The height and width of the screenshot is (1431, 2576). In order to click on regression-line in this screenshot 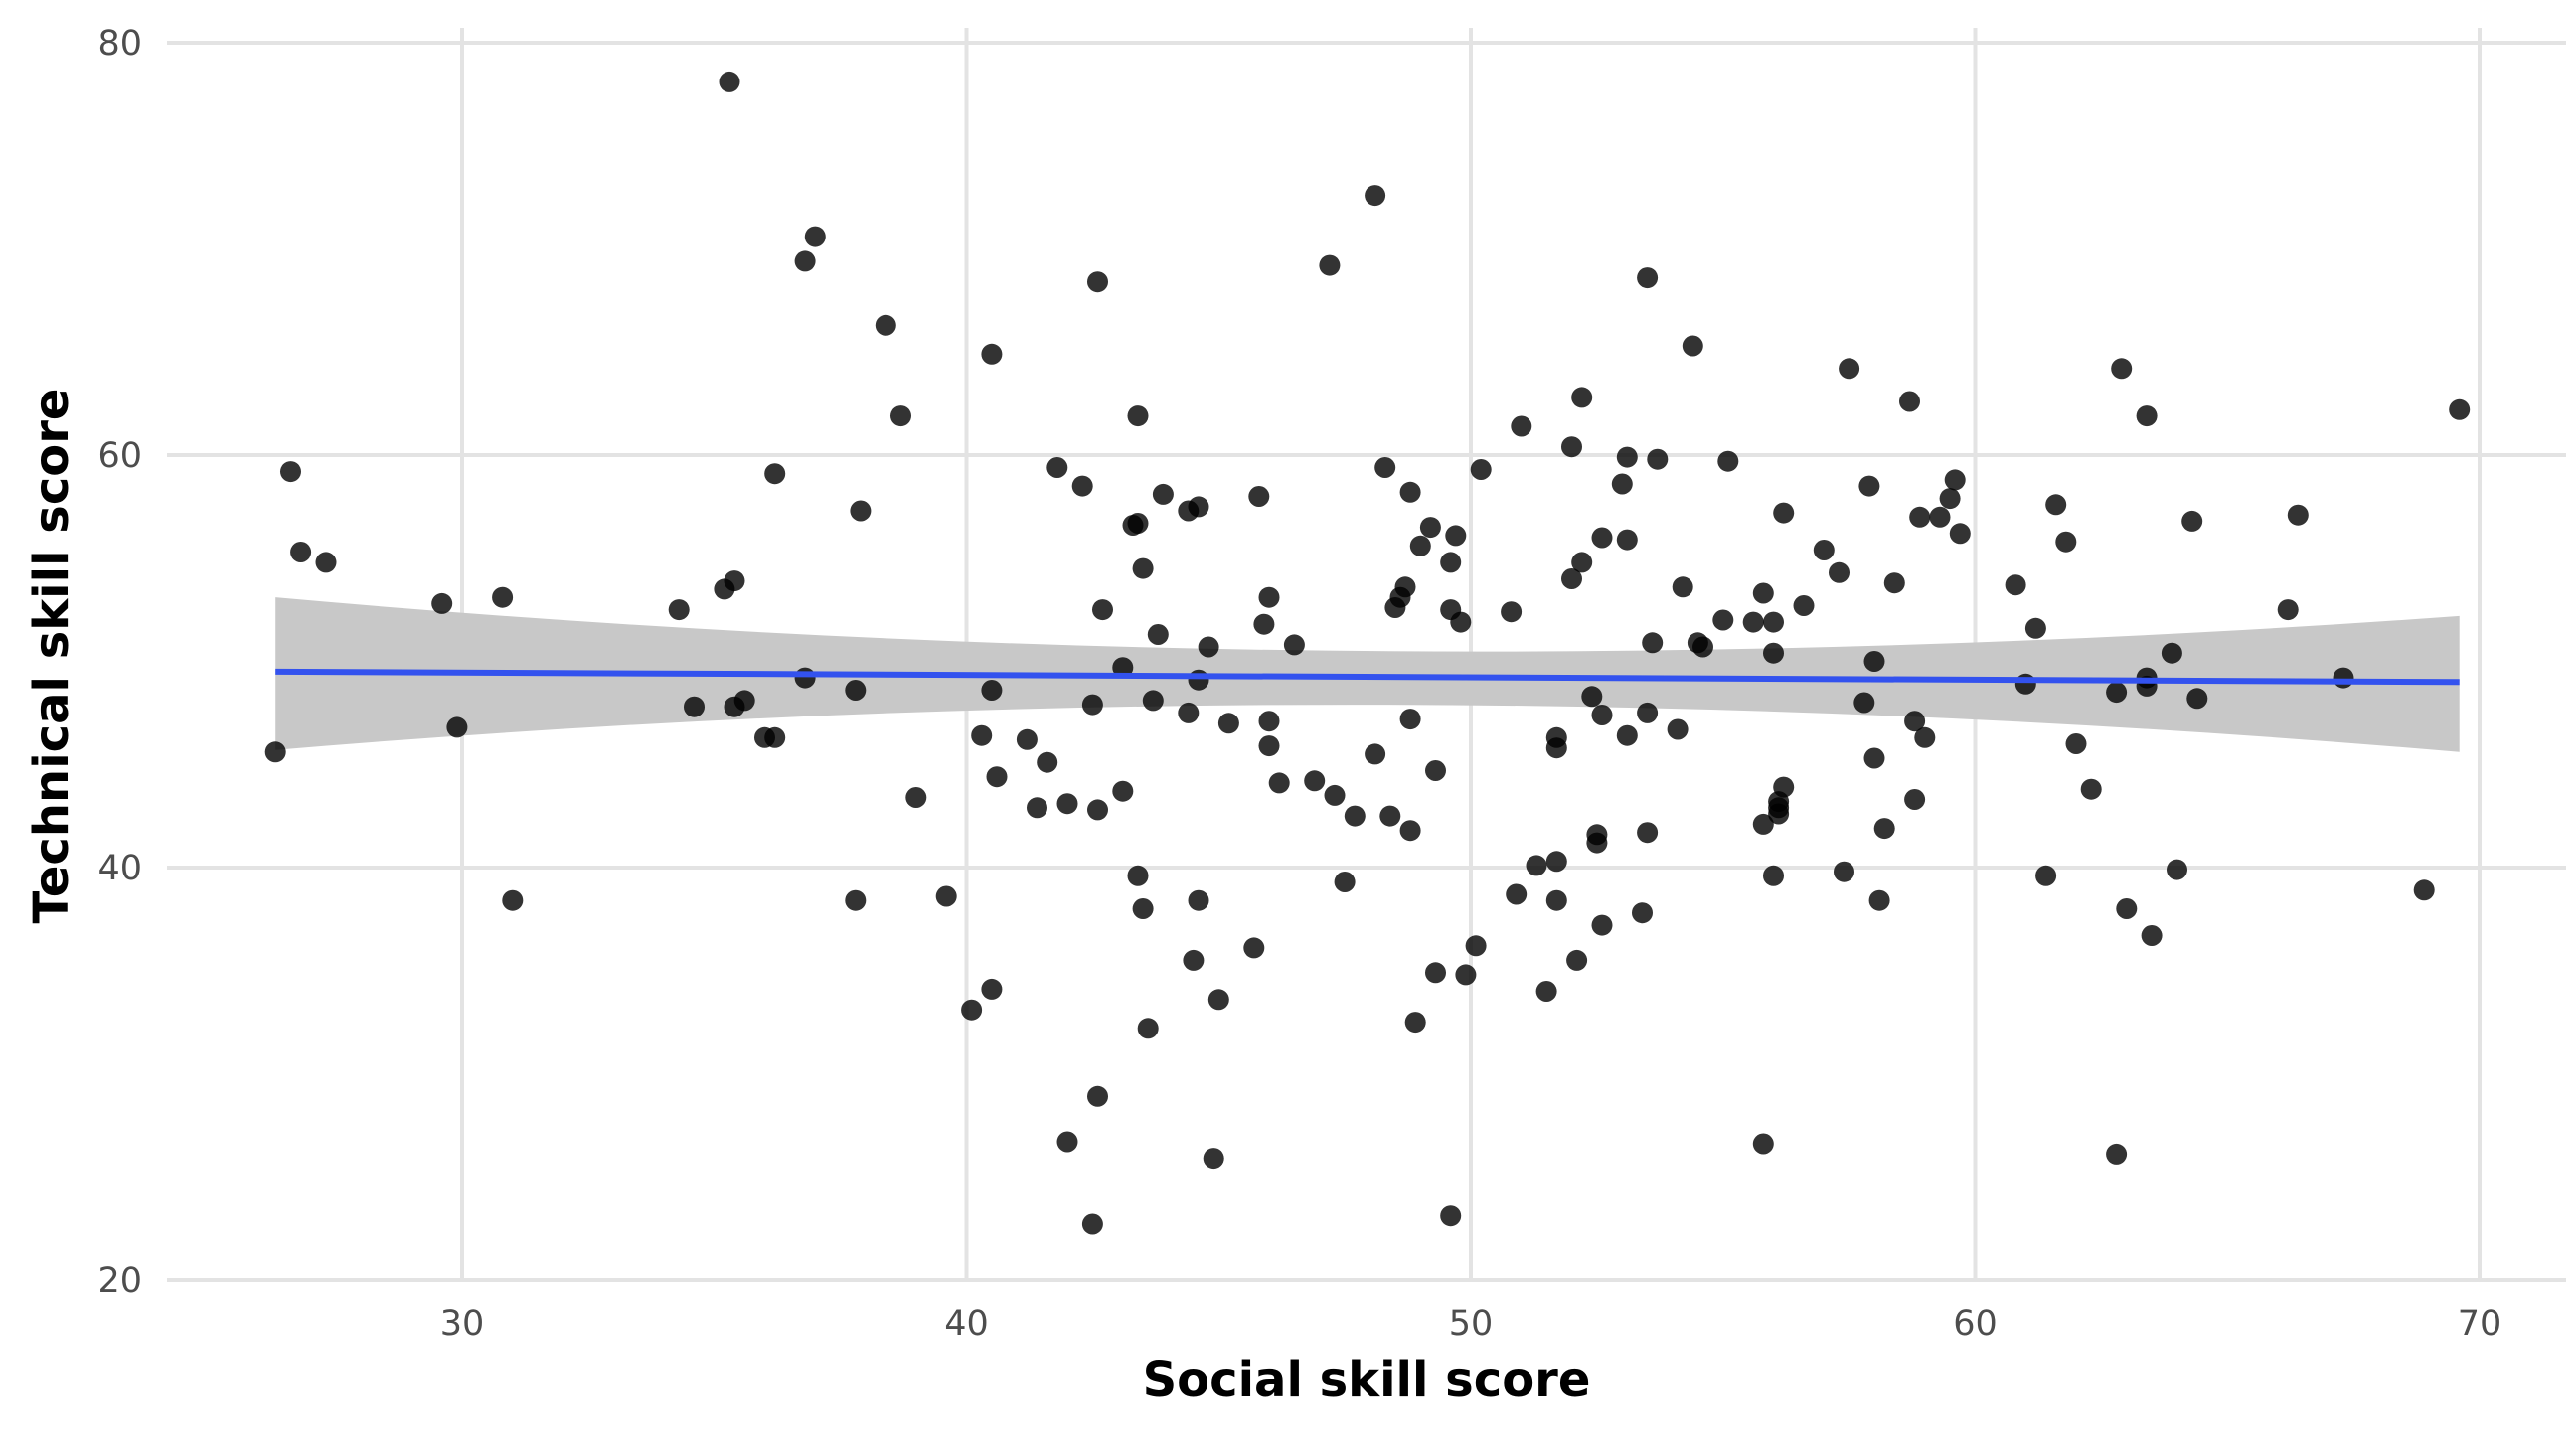, I will do `click(1367, 677)`.